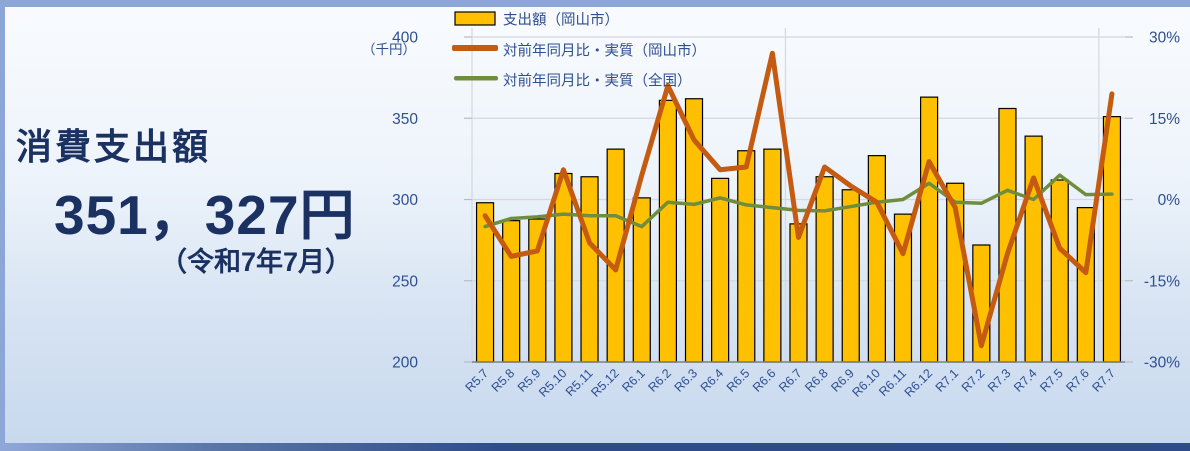 This screenshot has height=451, width=1190. What do you see at coordinates (929, 229) in the screenshot?
I see `bar-R6.12` at bounding box center [929, 229].